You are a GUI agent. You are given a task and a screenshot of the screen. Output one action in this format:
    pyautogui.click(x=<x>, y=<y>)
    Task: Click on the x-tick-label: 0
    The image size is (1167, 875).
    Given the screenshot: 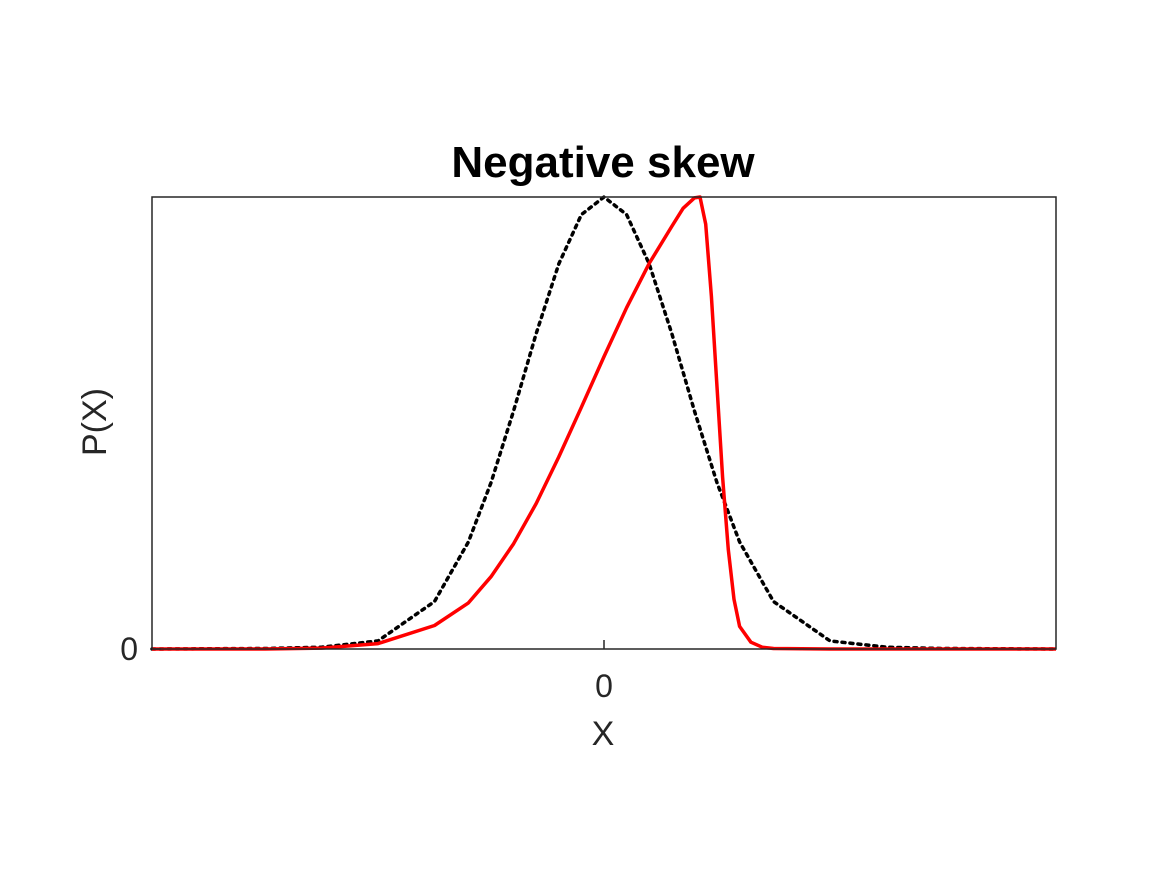 What is the action you would take?
    pyautogui.click(x=604, y=686)
    